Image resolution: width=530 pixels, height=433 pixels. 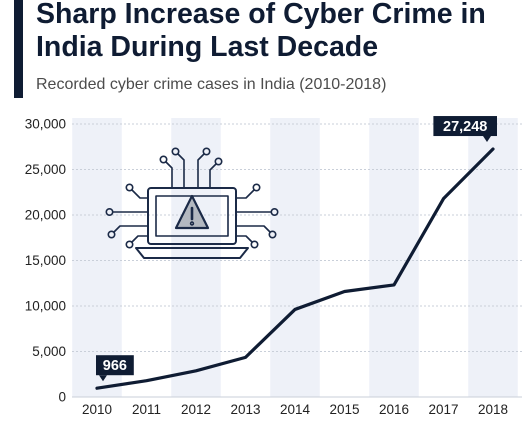 What do you see at coordinates (196, 409) in the screenshot?
I see `x-tick-label: 2012` at bounding box center [196, 409].